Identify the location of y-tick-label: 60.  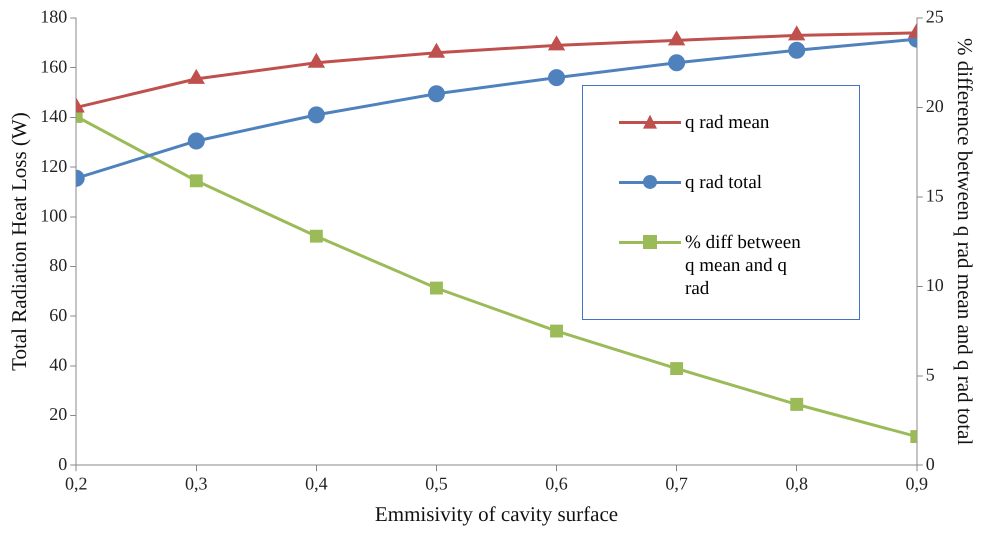
(58, 314).